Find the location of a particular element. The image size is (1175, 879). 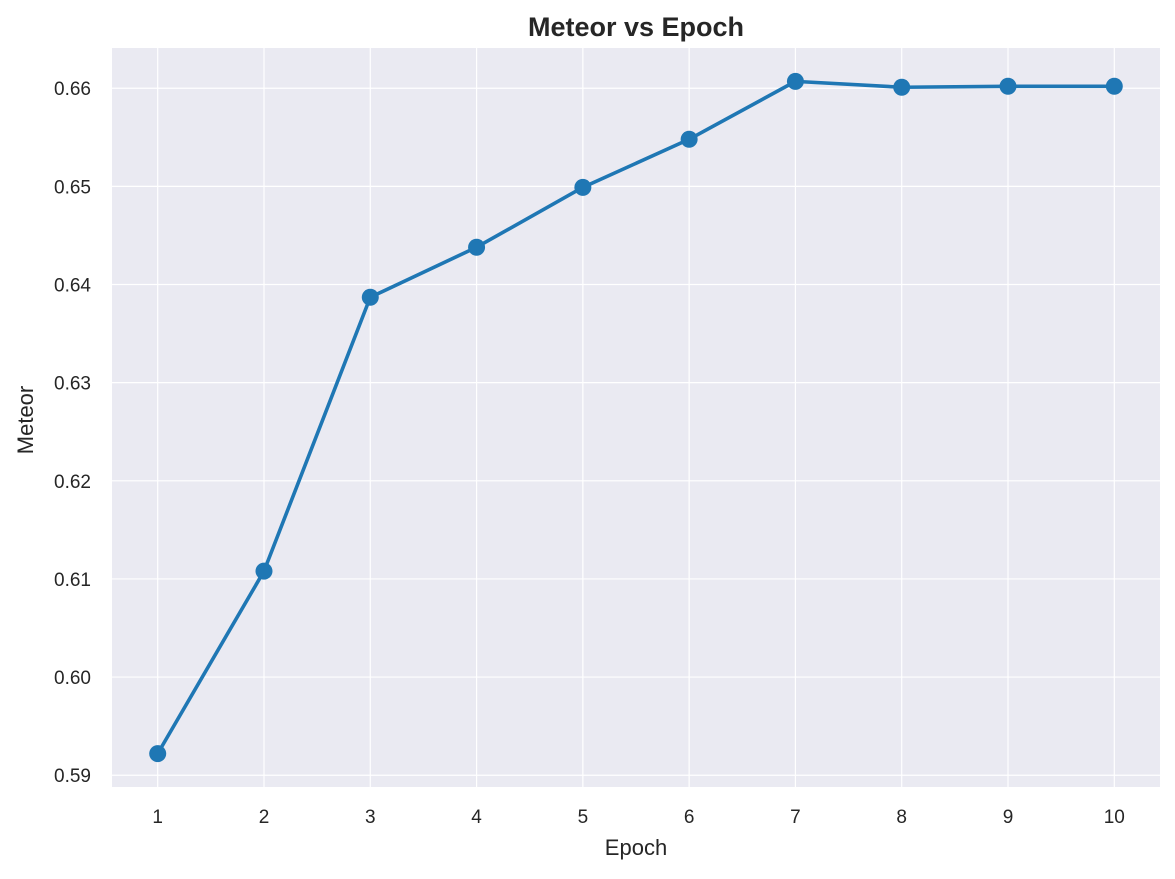

y-tick-labels: 0.59 0.60 0.61 0.62 0.63 0.64 0.65 0.66 is located at coordinates (72, 433).